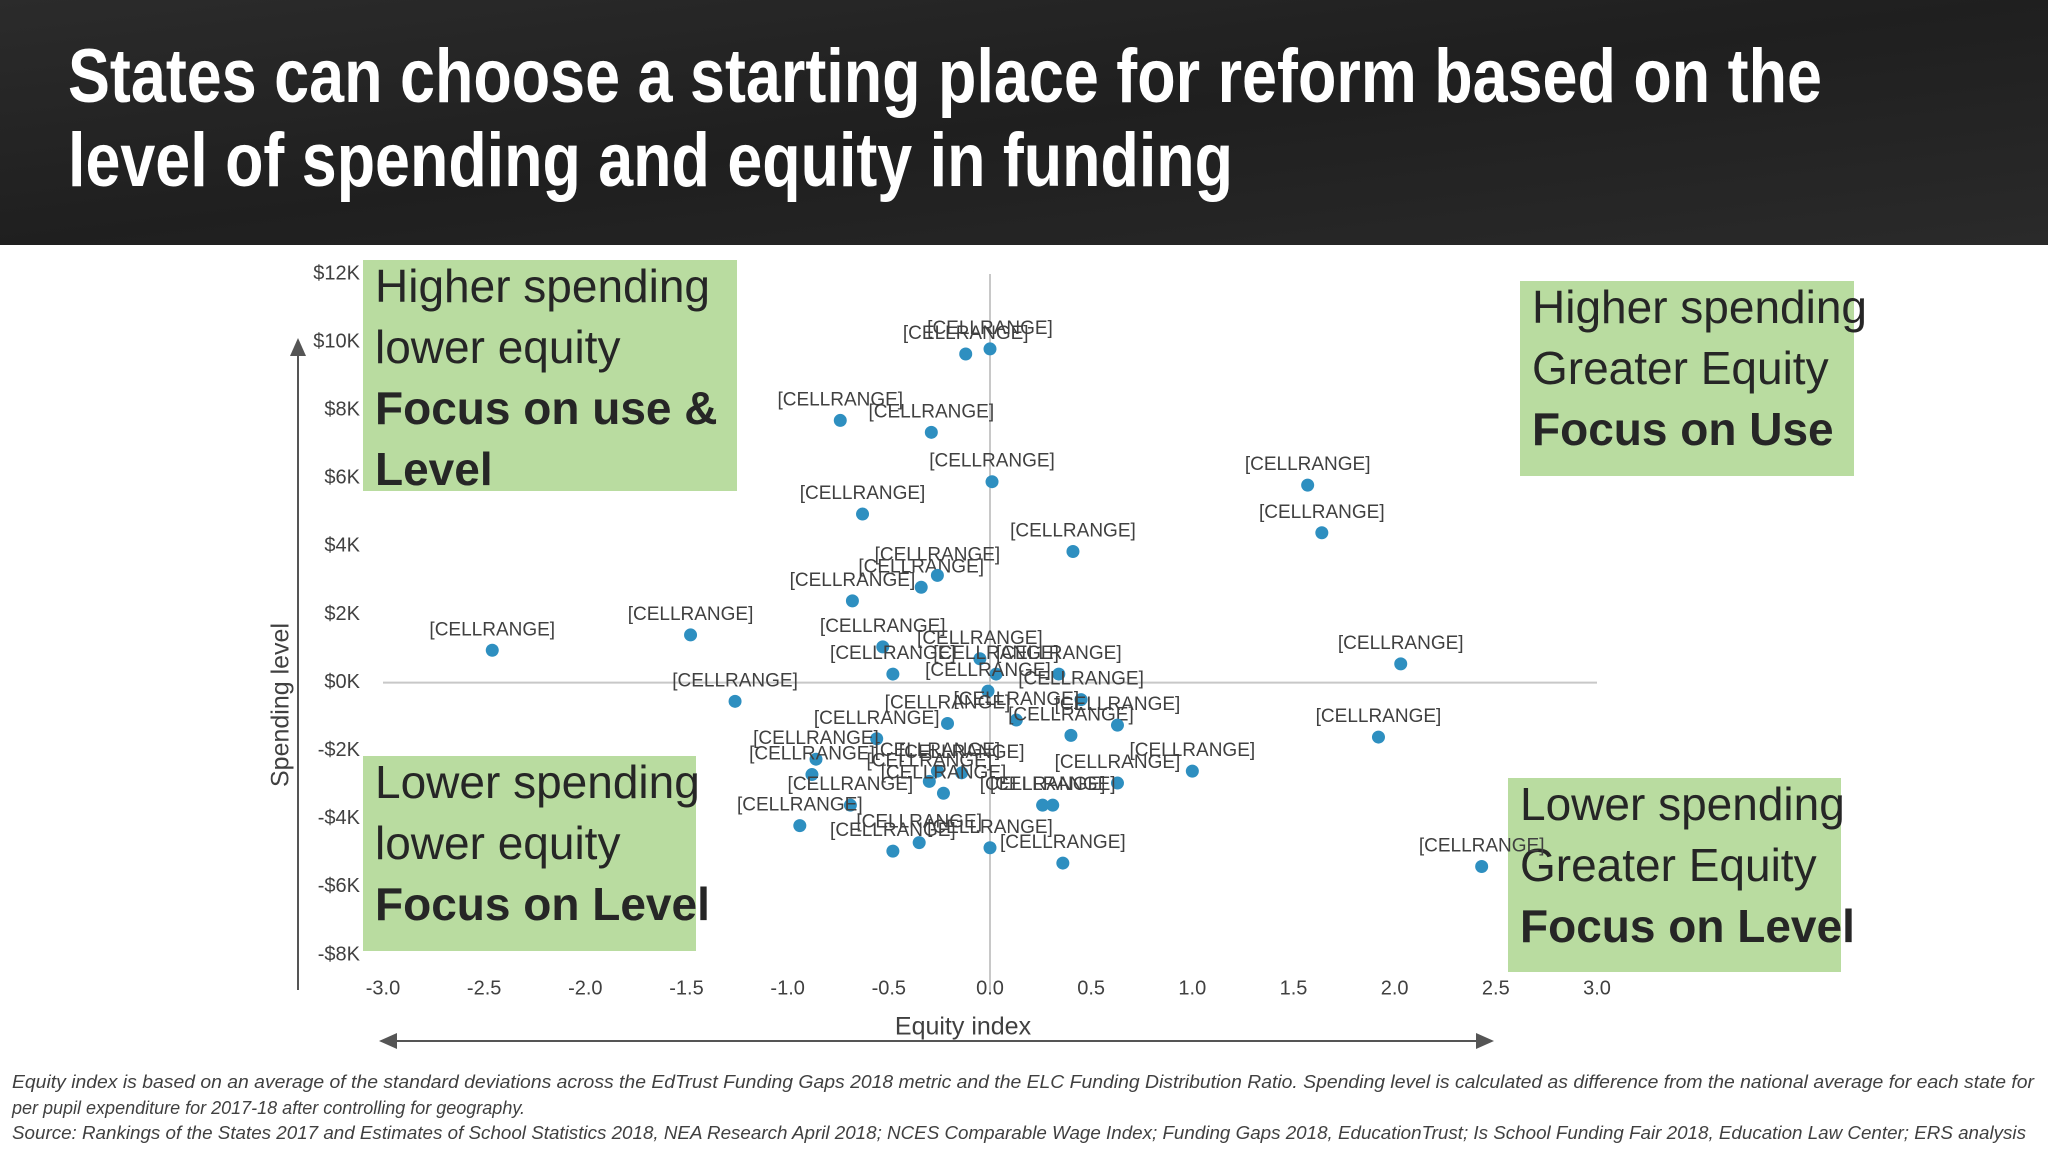 The height and width of the screenshot is (1152, 2048). Describe the element at coordinates (1091, 988) in the screenshot. I see `x-tick-label: 0.5` at that location.